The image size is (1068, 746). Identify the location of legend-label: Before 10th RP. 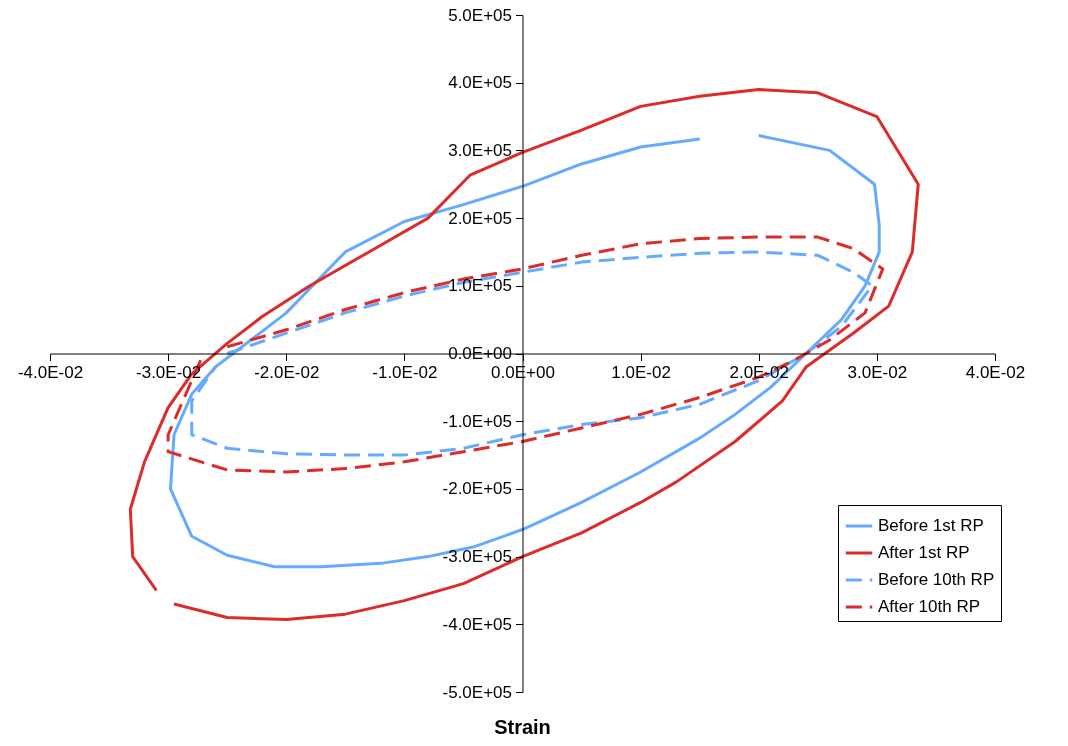
(936, 579).